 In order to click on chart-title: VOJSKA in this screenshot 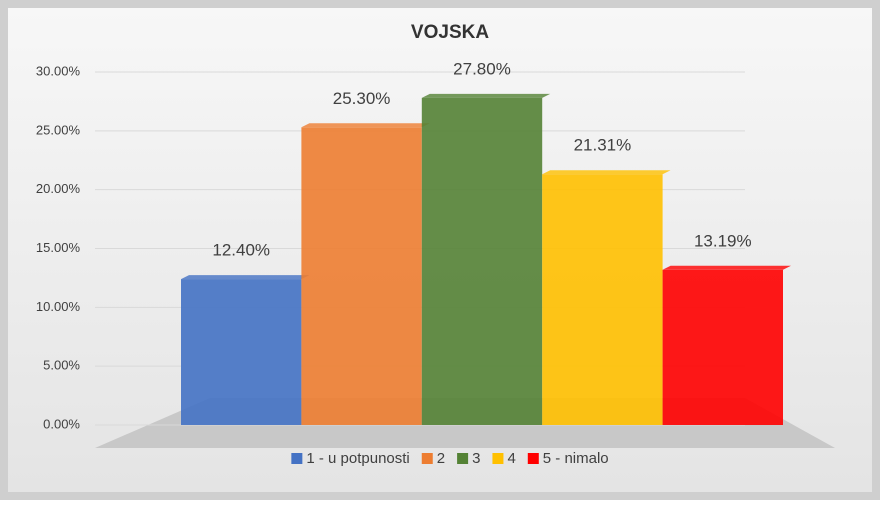, I will do `click(450, 32)`.